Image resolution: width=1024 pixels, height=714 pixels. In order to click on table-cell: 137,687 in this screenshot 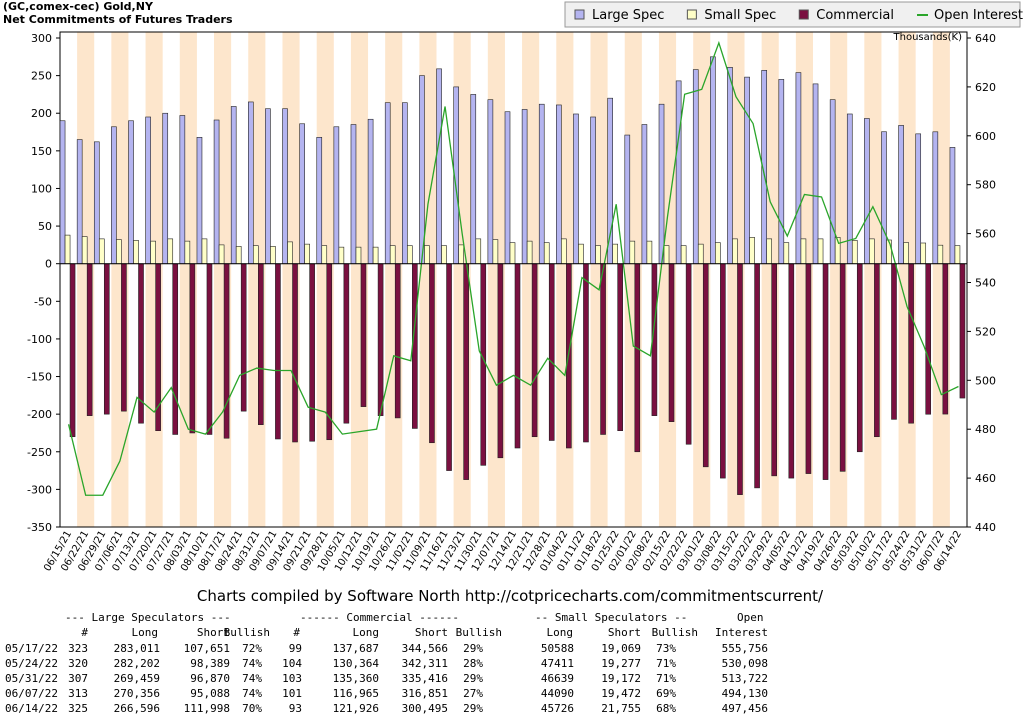, I will do `click(356, 648)`.